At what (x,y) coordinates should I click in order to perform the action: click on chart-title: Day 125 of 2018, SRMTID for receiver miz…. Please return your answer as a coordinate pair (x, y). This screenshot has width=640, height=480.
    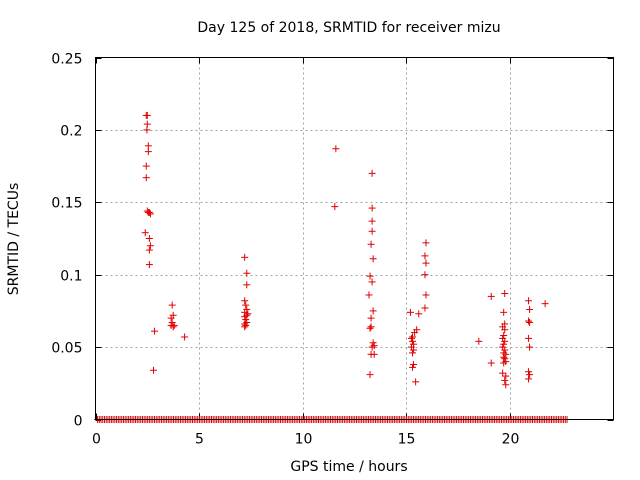
    Looking at the image, I should click on (348, 28).